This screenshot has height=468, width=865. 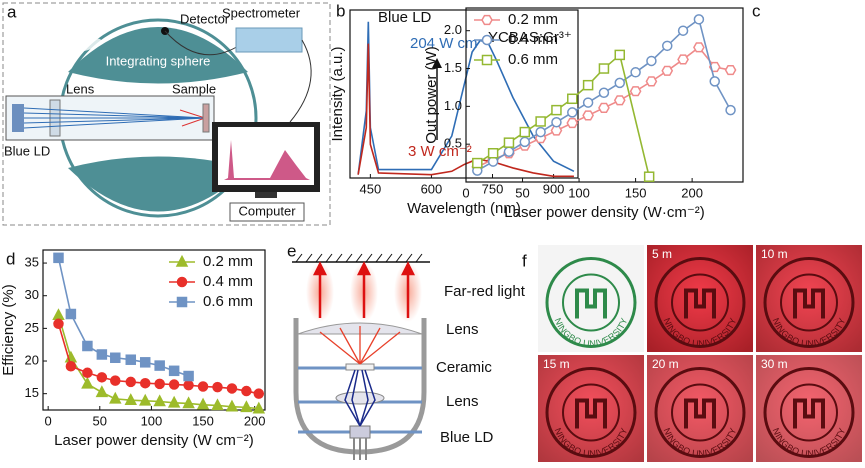 I want to click on x-tick-label: 50, so click(x=522, y=192).